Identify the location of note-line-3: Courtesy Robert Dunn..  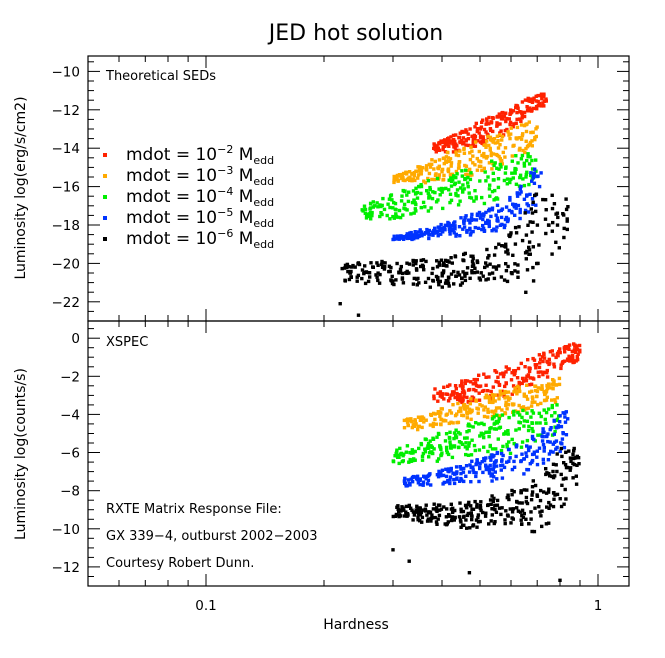
(180, 563).